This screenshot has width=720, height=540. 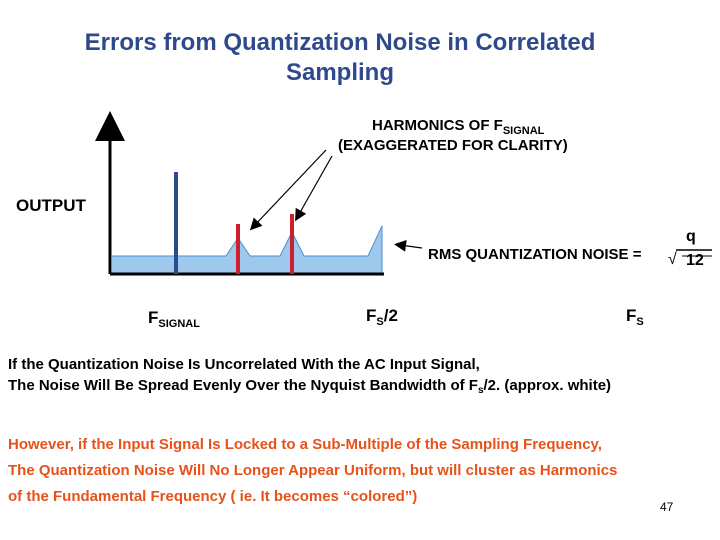 I want to click on fraction-denominator: 12, so click(x=695, y=260).